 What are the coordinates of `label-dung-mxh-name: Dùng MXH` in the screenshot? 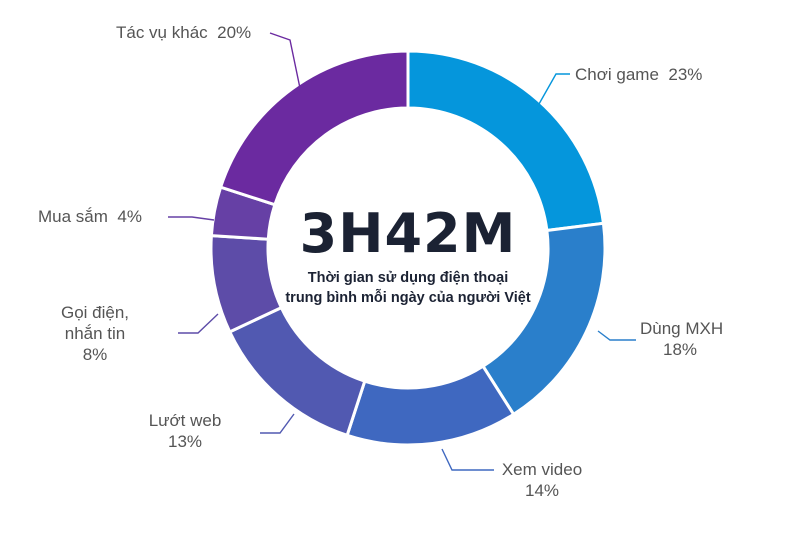 It's located at (682, 328).